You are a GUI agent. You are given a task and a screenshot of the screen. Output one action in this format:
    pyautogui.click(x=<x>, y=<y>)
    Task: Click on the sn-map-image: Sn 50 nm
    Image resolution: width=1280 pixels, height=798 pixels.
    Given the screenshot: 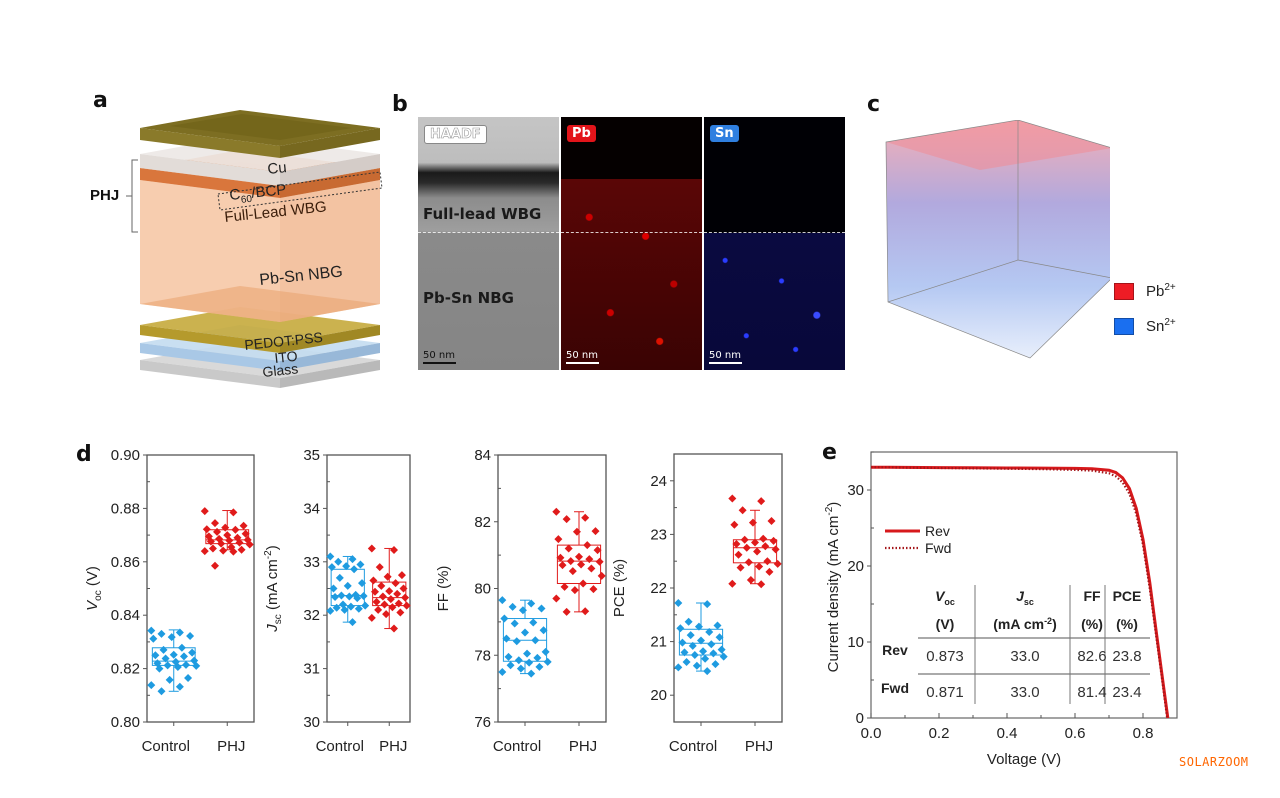 What is the action you would take?
    pyautogui.click(x=774, y=243)
    